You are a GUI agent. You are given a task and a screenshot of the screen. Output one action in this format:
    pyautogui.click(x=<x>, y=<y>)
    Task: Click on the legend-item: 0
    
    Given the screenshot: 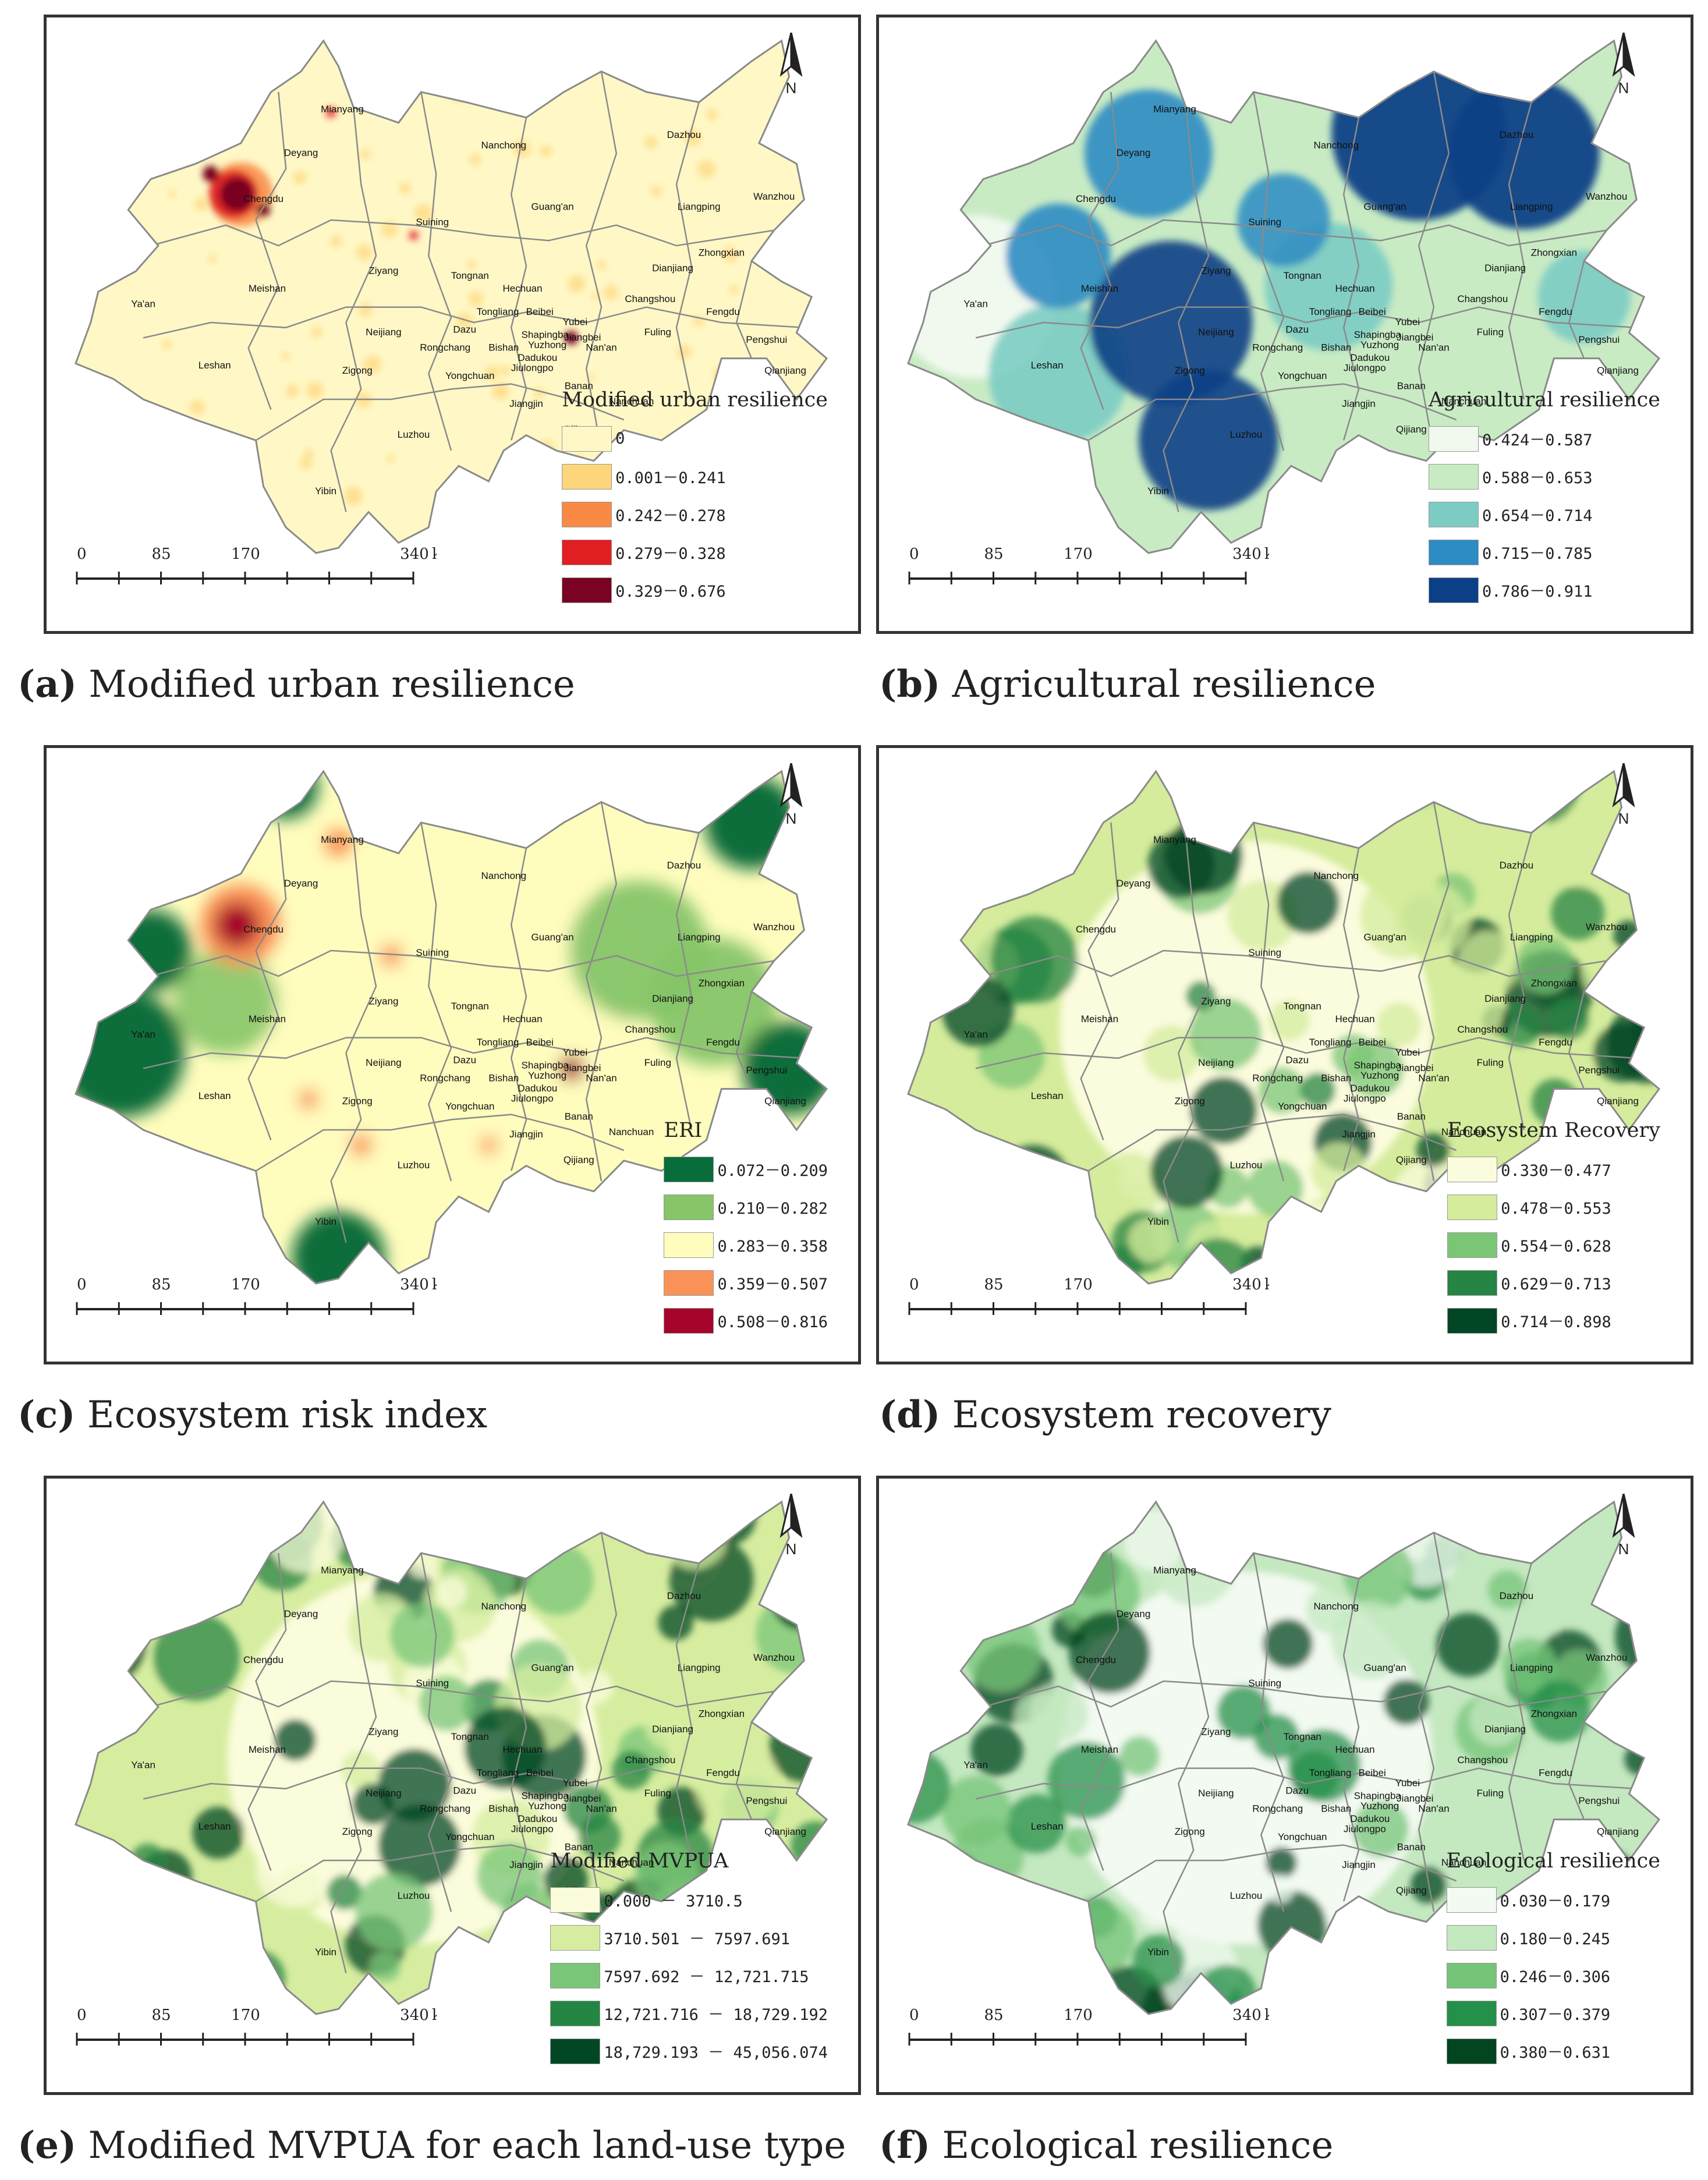 What is the action you would take?
    pyautogui.click(x=695, y=439)
    